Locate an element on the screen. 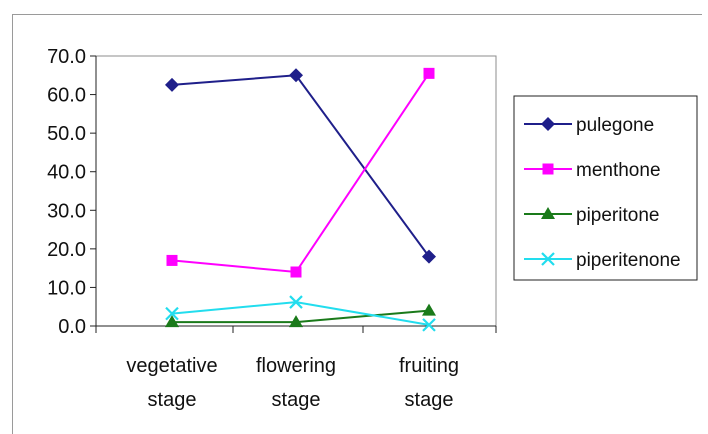 The height and width of the screenshot is (434, 708). legend-label: pulegone is located at coordinates (615, 125).